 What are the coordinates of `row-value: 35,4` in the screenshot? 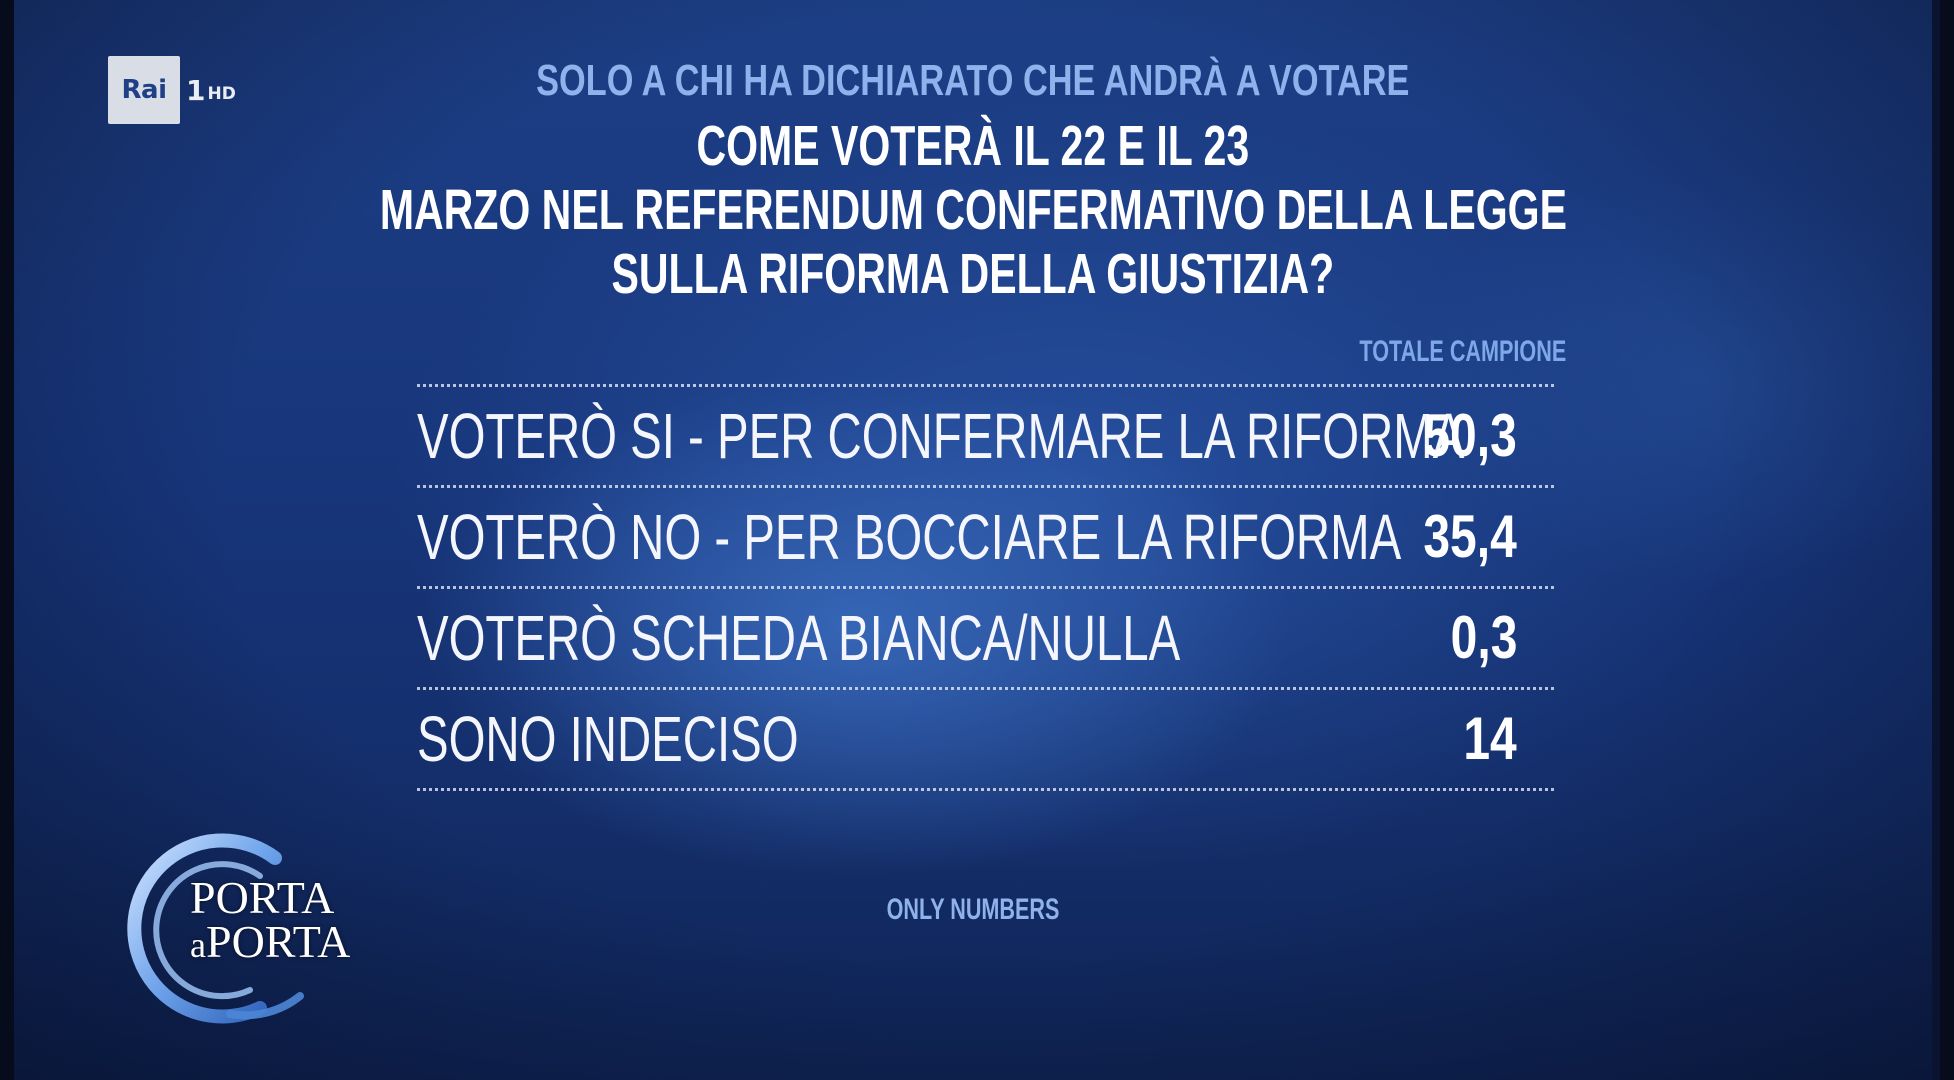 It's located at (1470, 536).